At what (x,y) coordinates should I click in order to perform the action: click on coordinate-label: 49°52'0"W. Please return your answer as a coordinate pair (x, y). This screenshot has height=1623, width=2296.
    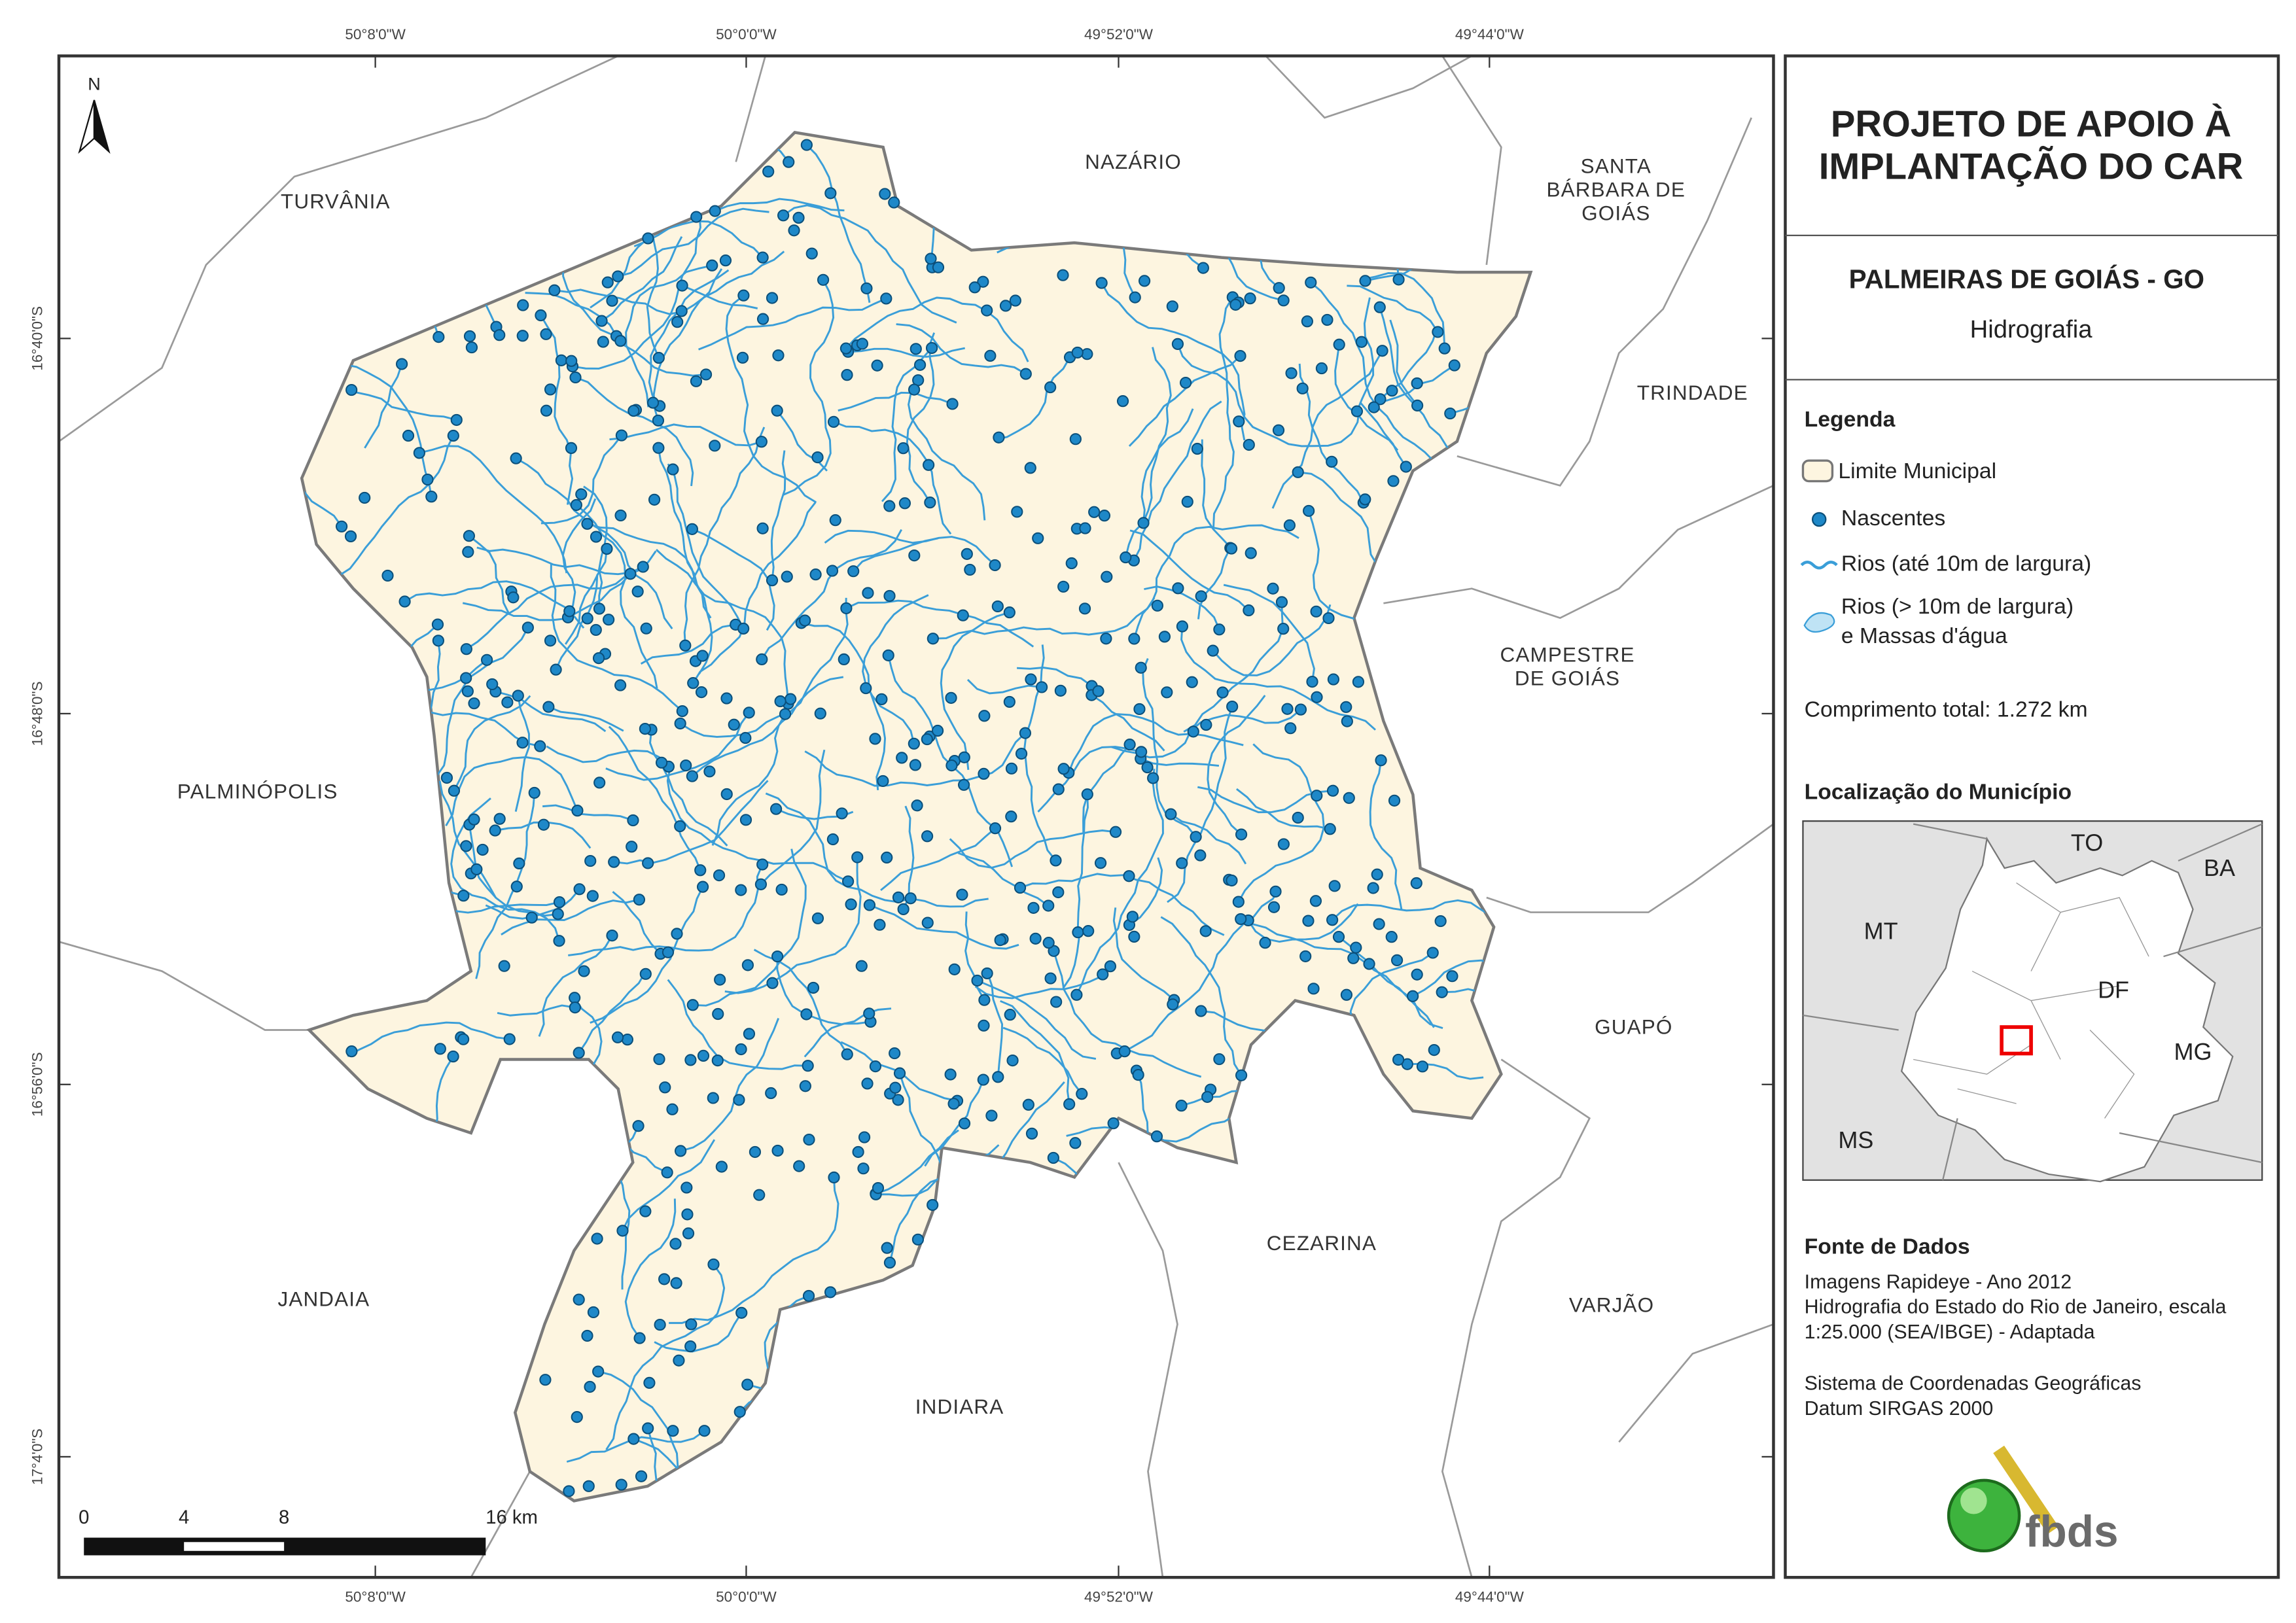
    Looking at the image, I should click on (1119, 34).